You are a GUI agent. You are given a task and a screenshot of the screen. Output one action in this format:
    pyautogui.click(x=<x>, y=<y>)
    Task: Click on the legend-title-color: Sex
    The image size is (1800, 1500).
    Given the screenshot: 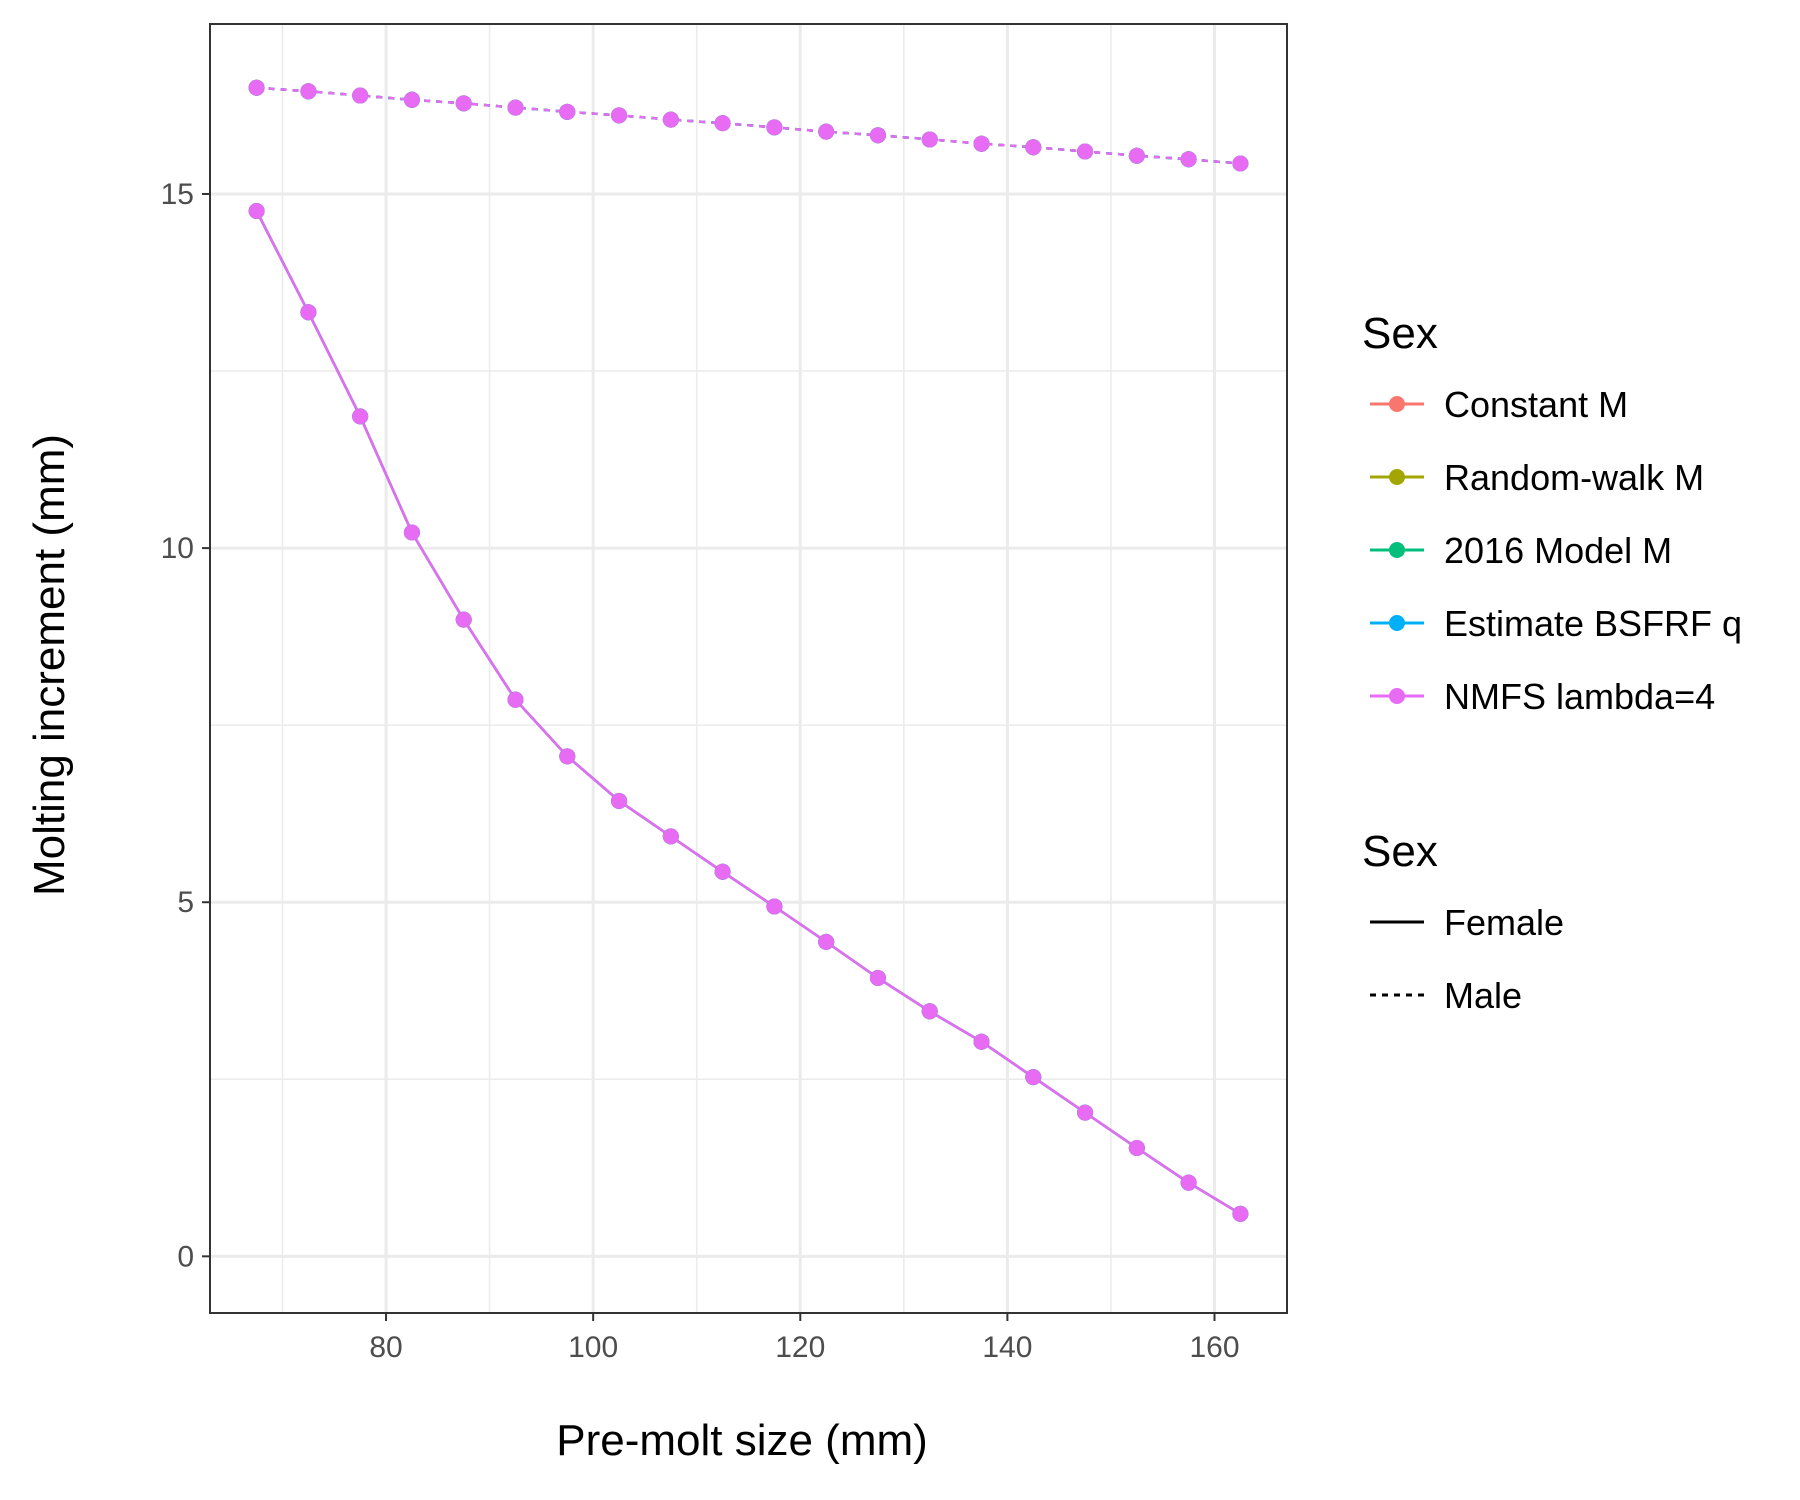 What is the action you would take?
    pyautogui.click(x=1400, y=333)
    